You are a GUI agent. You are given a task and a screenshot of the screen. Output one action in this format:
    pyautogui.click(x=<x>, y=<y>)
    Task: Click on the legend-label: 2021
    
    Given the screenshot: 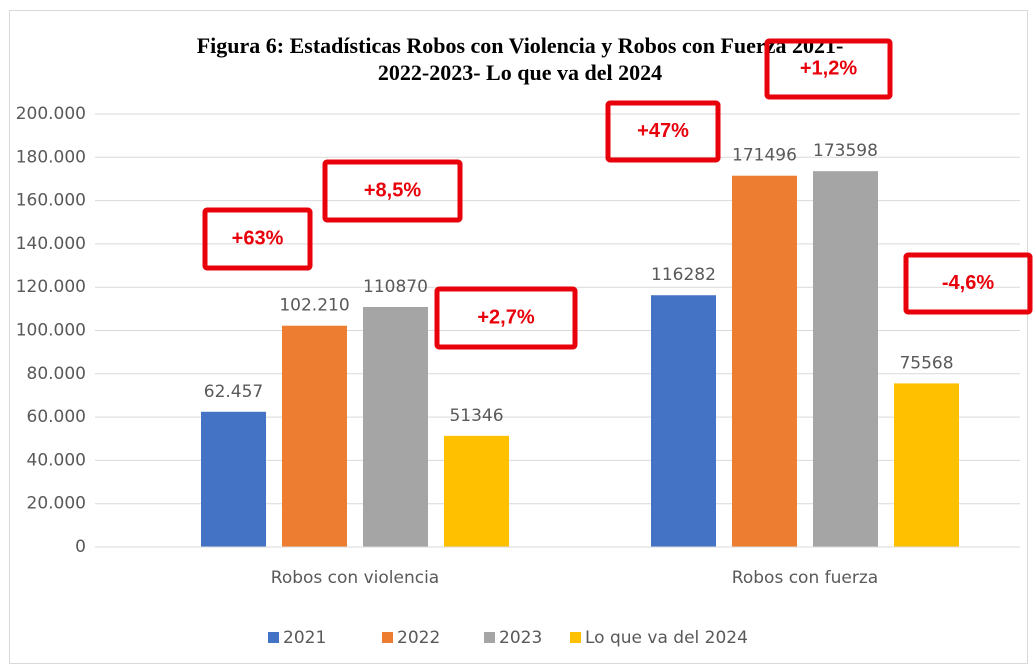 What is the action you would take?
    pyautogui.click(x=304, y=638)
    